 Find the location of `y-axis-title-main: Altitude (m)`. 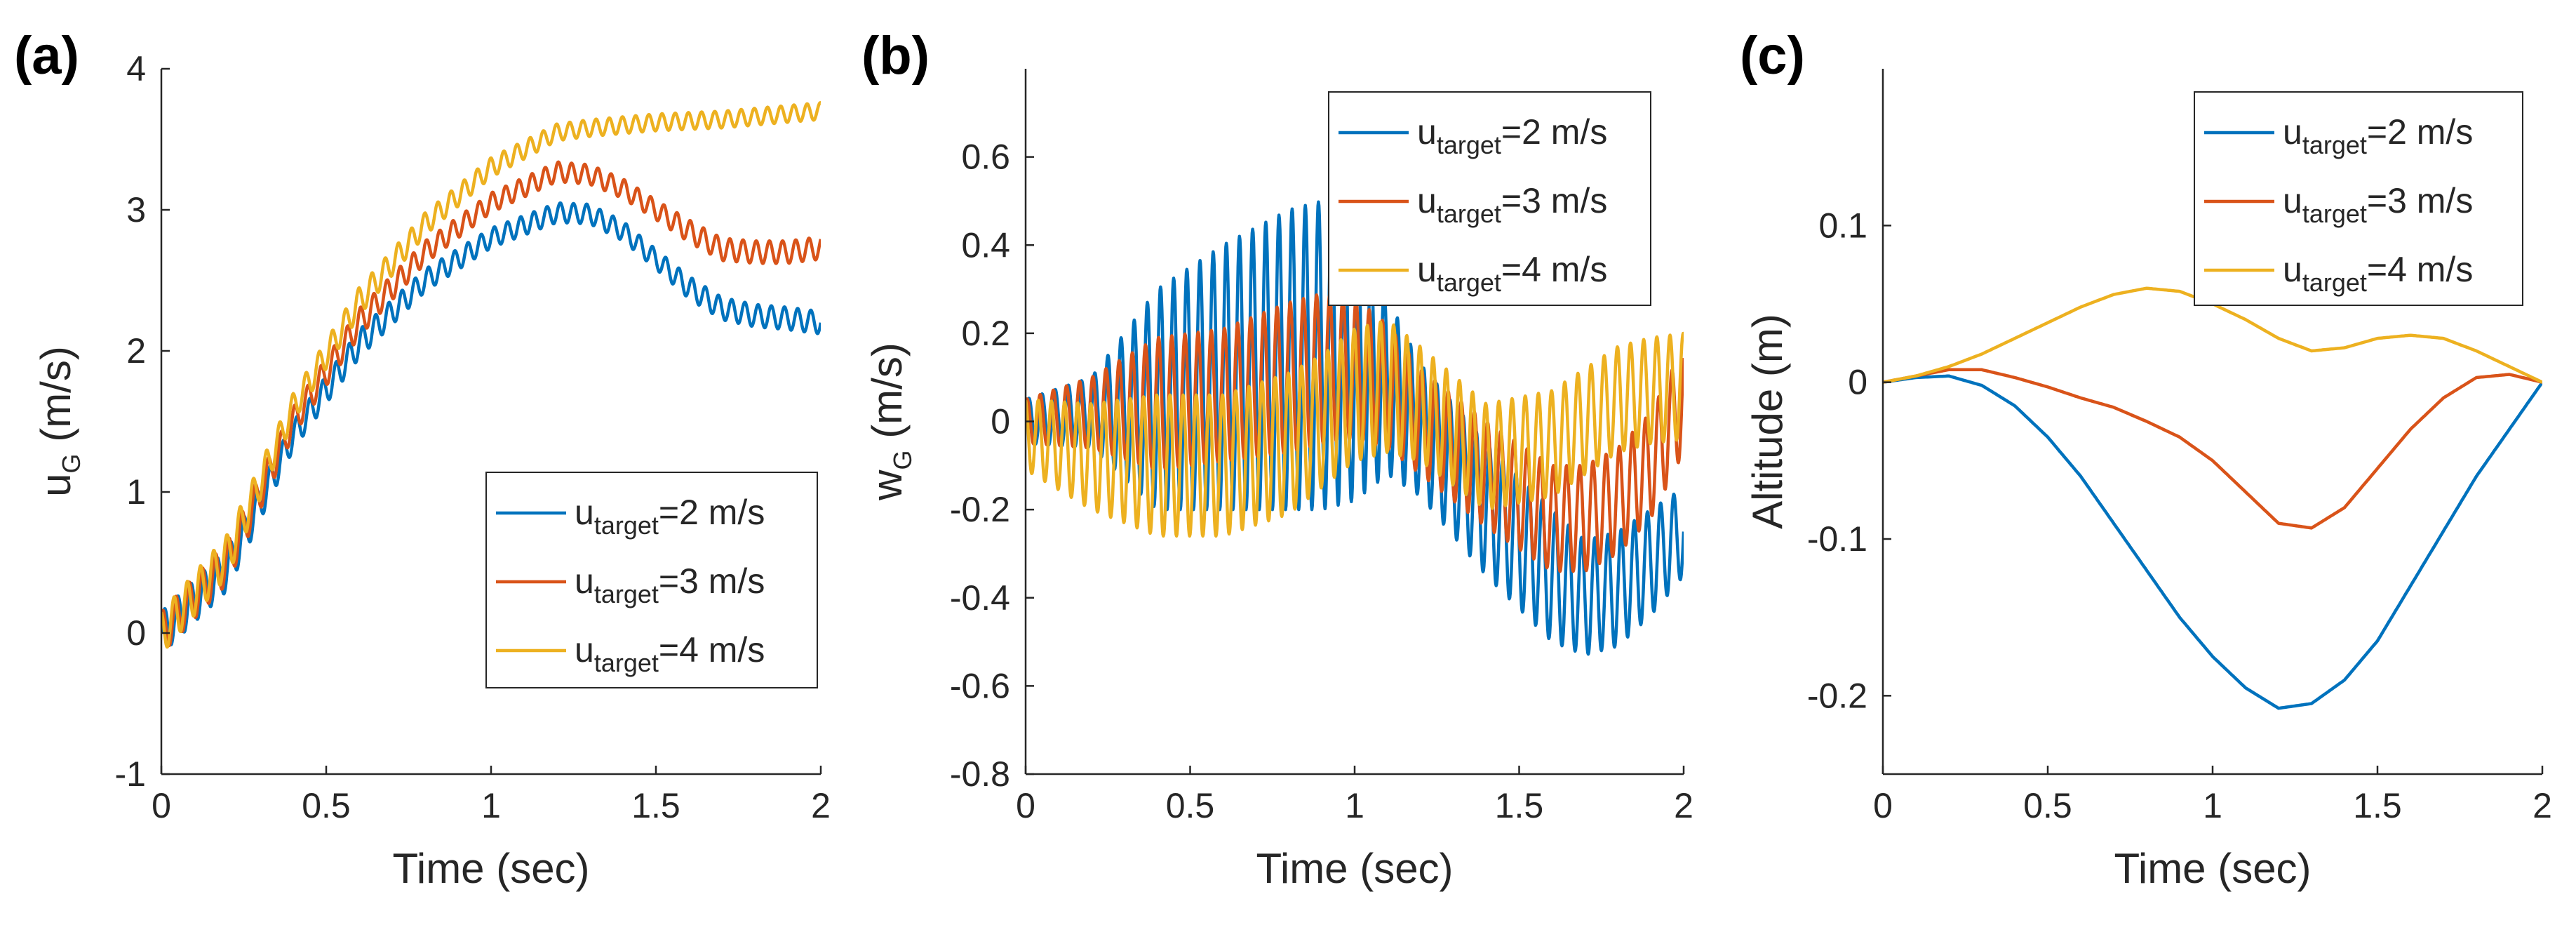

y-axis-title-main: Altitude (m) is located at coordinates (1767, 421).